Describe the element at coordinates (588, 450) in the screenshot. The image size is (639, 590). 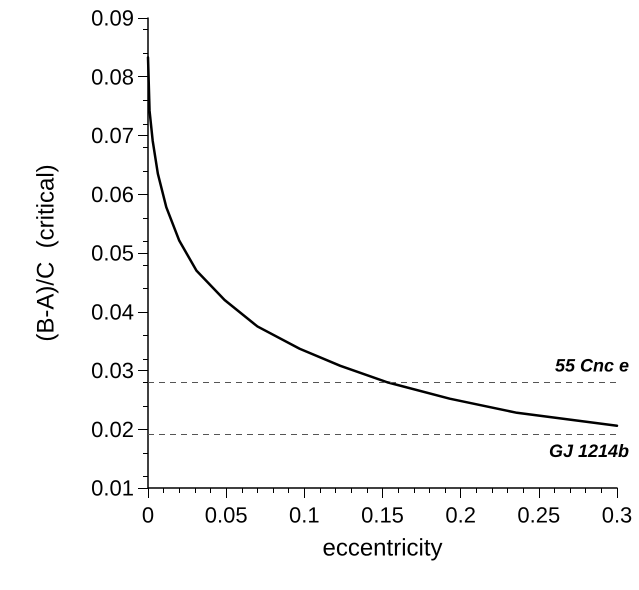
I see `ref-line-label: GJ 1214b` at that location.